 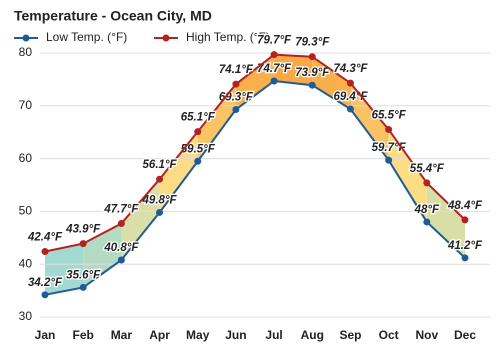 I want to click on data-label: 59.5°F, so click(x=198, y=149).